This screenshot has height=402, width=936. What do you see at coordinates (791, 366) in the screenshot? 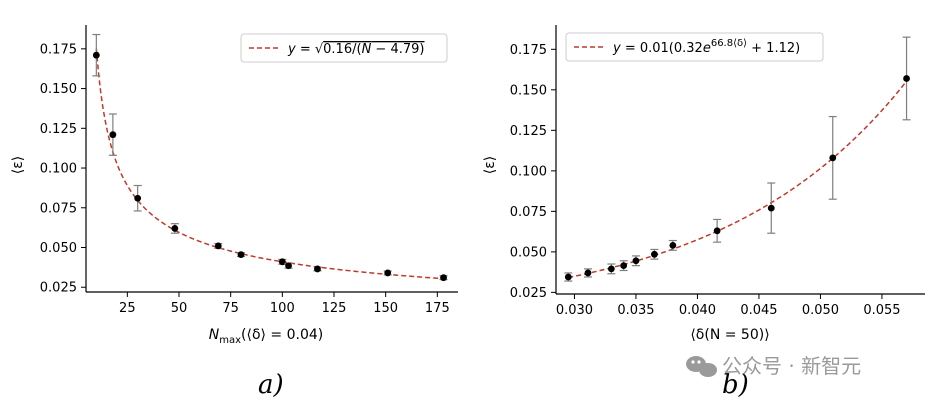
I see `watermark-text: 公众号 · 新智元` at bounding box center [791, 366].